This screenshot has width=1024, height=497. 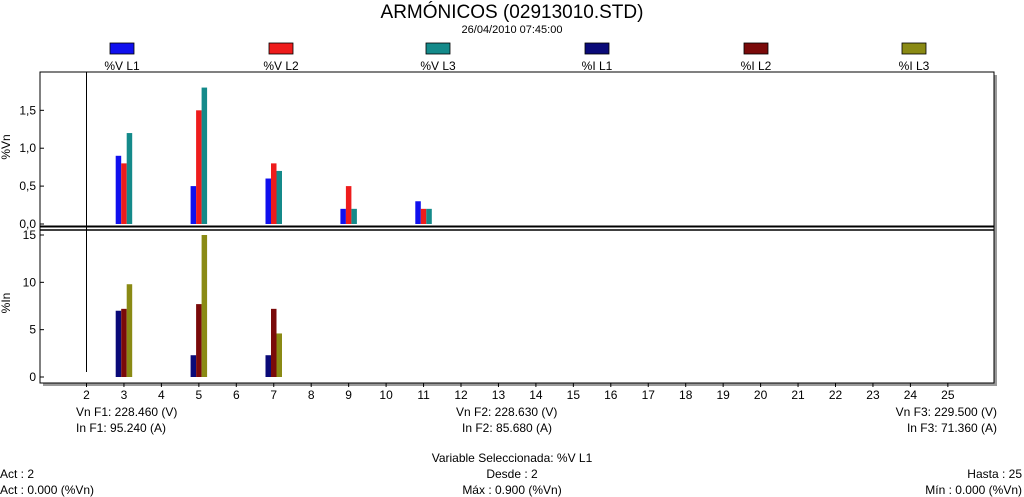 What do you see at coordinates (86, 395) in the screenshot?
I see `x-tick-label: 2` at bounding box center [86, 395].